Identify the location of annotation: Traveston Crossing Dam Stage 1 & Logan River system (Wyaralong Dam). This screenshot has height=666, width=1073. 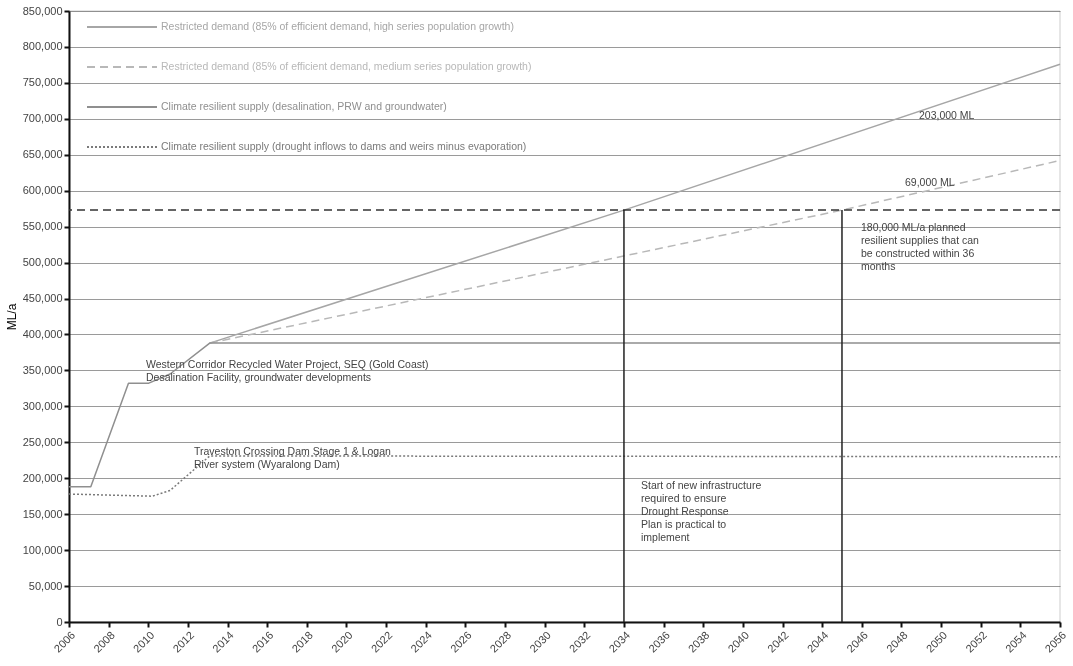
(293, 457).